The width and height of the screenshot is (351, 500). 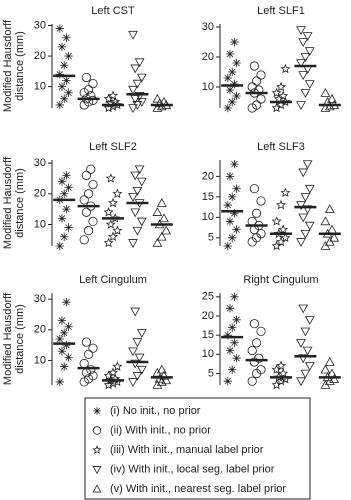 I want to click on y-tick-label: 15, so click(x=208, y=335).